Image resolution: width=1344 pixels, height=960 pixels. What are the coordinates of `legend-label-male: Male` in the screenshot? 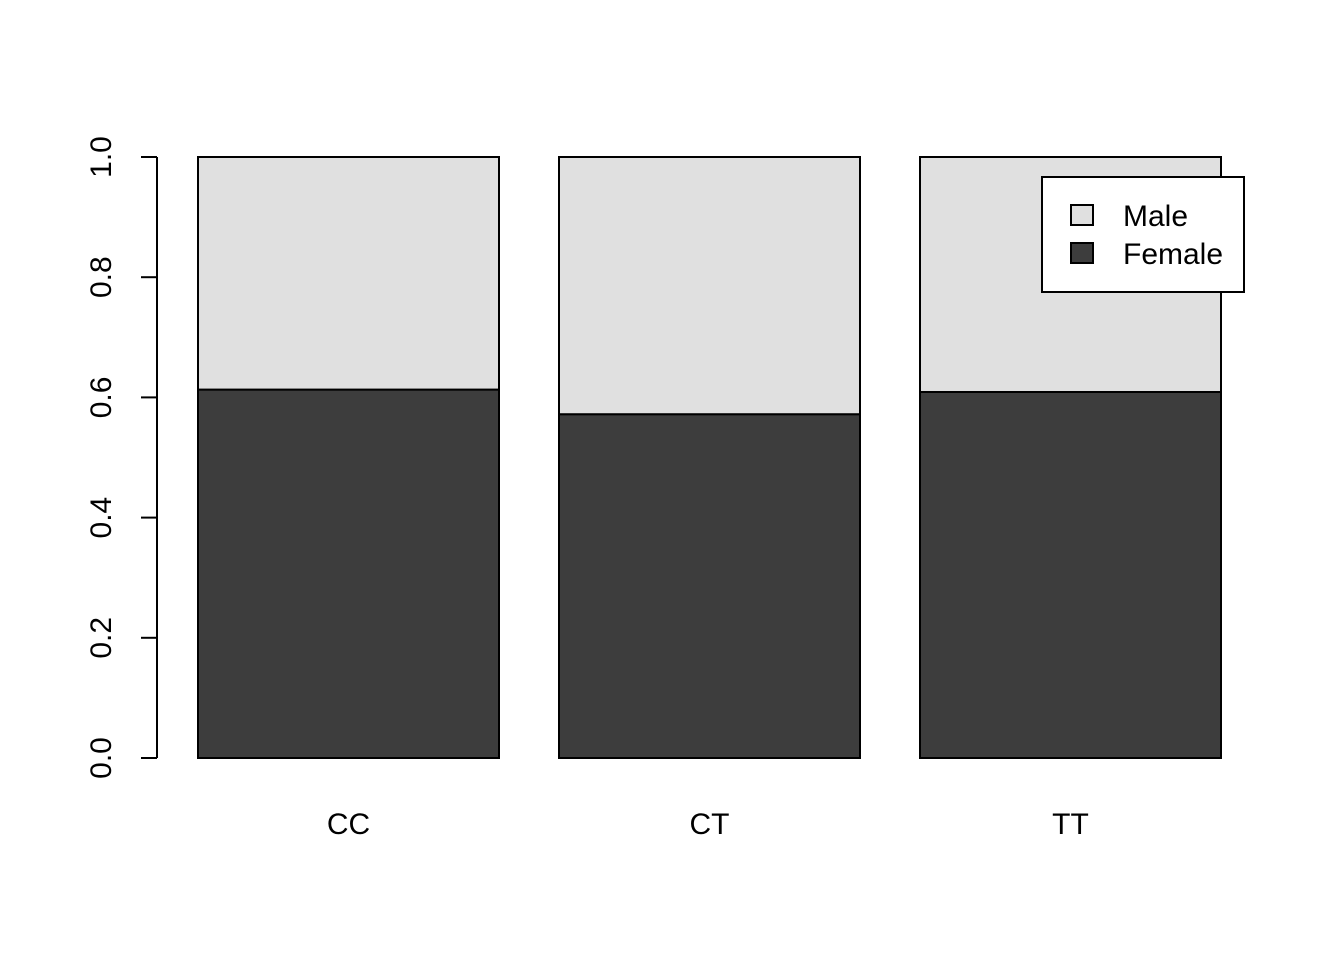 It's located at (1155, 216).